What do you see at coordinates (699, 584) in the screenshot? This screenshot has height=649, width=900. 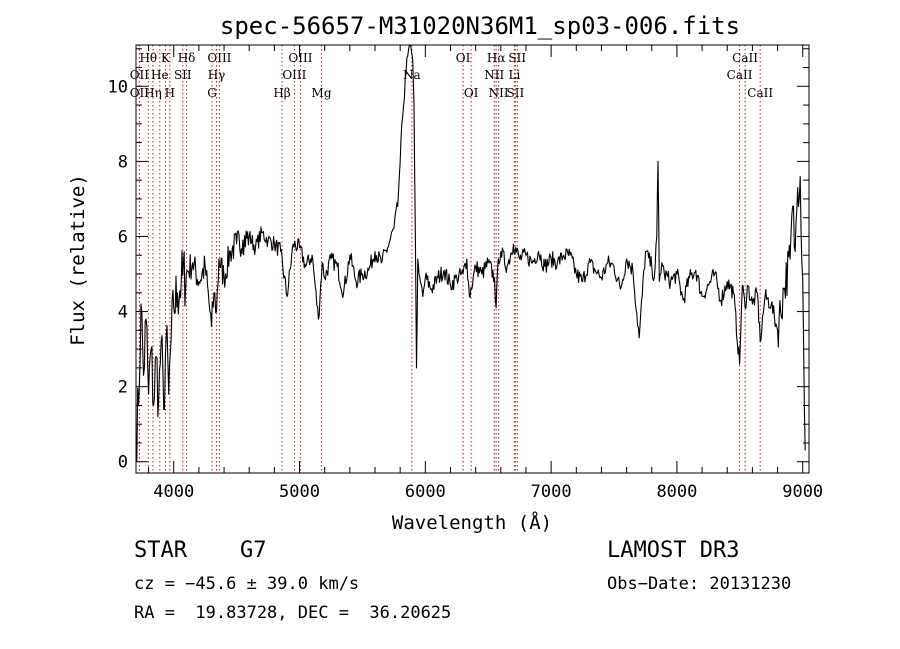 I see `obs-date: Obs−Date: 20131230` at bounding box center [699, 584].